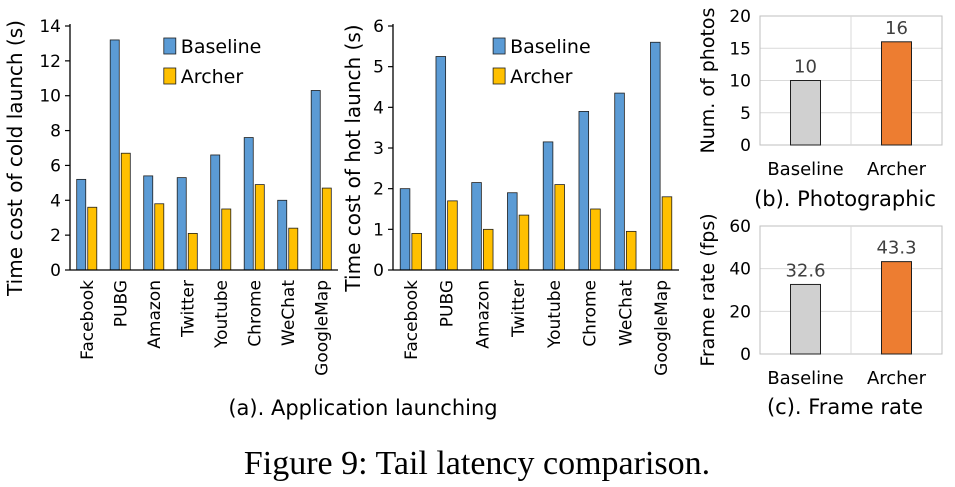 The image size is (955, 487). I want to click on subcaption-b: (b). Photographic, so click(845, 199).